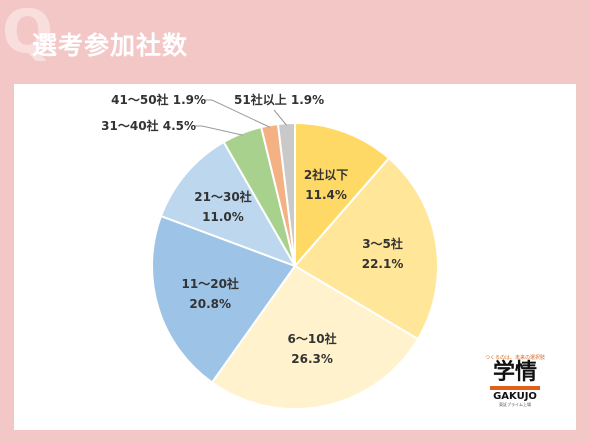  I want to click on slice-3-label: 6～10社, so click(312, 338).